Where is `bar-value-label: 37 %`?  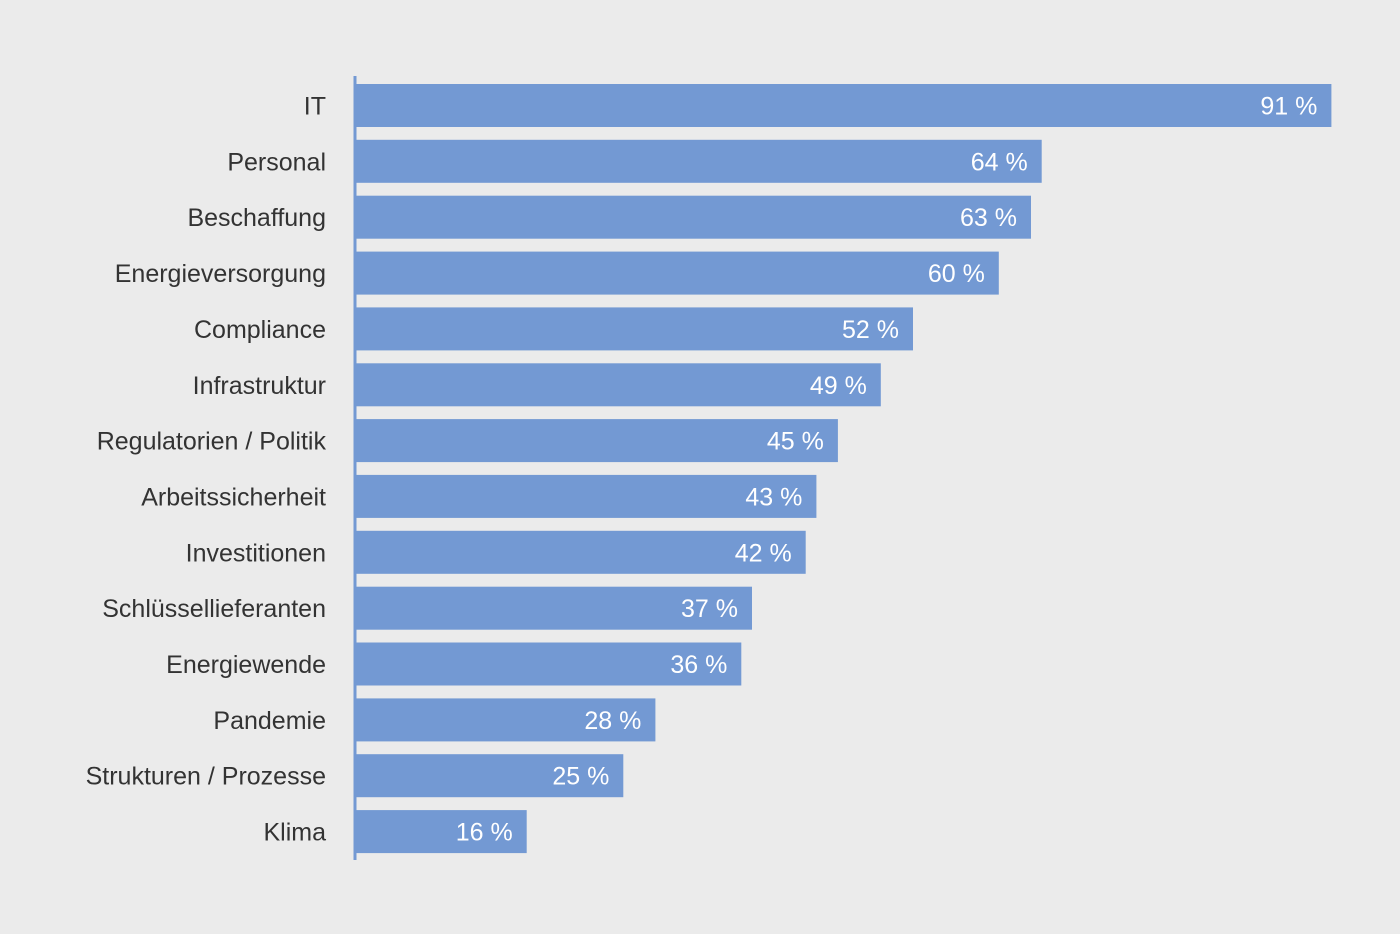 bar-value-label: 37 % is located at coordinates (709, 609).